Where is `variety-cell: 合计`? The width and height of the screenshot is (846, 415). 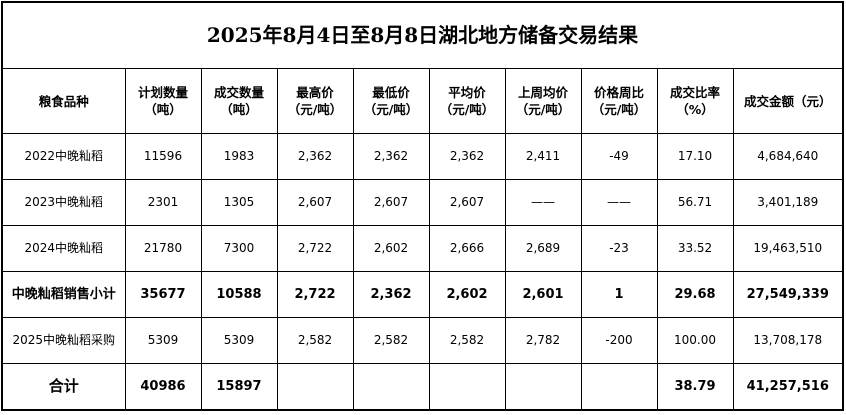 variety-cell: 合计 is located at coordinates (63, 387).